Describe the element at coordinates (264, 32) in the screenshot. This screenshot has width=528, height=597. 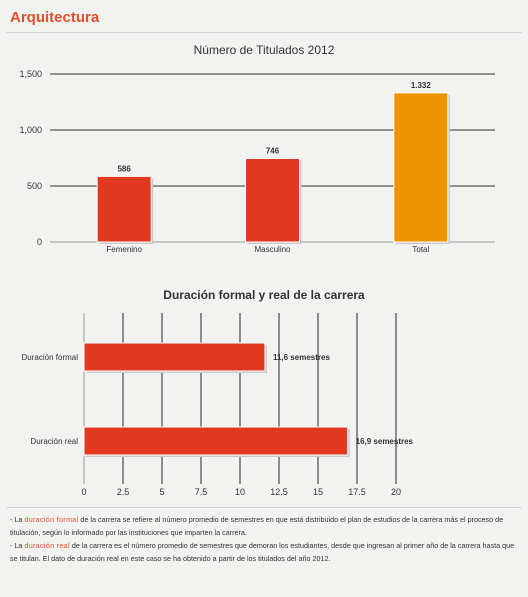
I see `title-divider` at that location.